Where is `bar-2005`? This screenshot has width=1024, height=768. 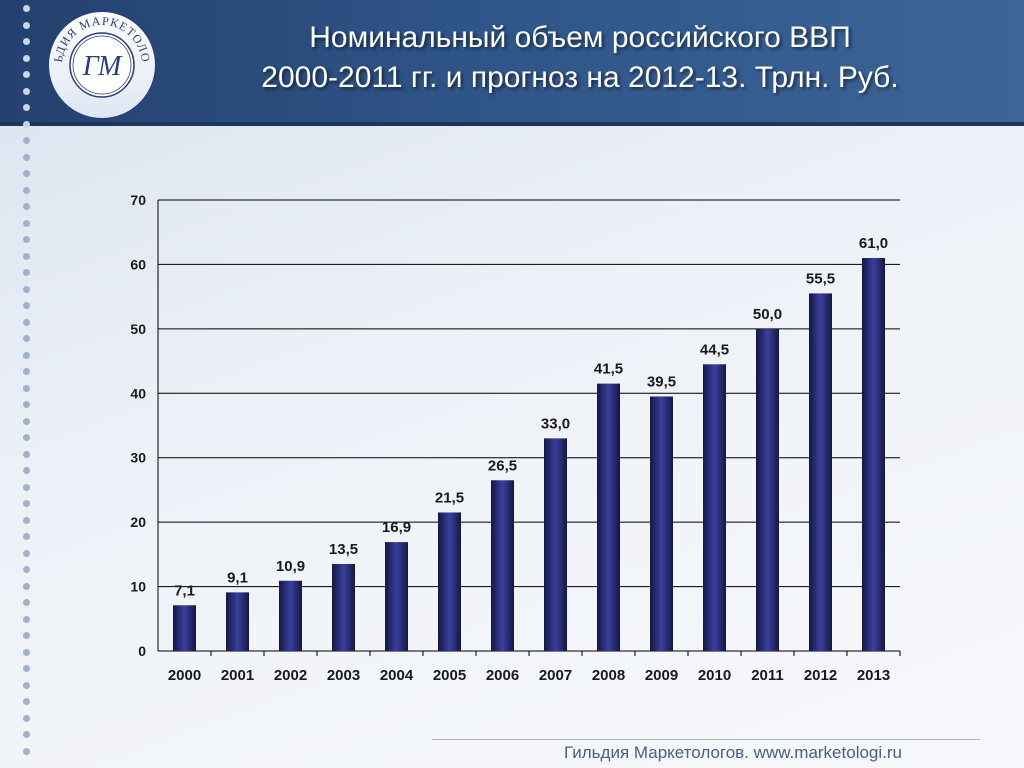 bar-2005 is located at coordinates (449, 581).